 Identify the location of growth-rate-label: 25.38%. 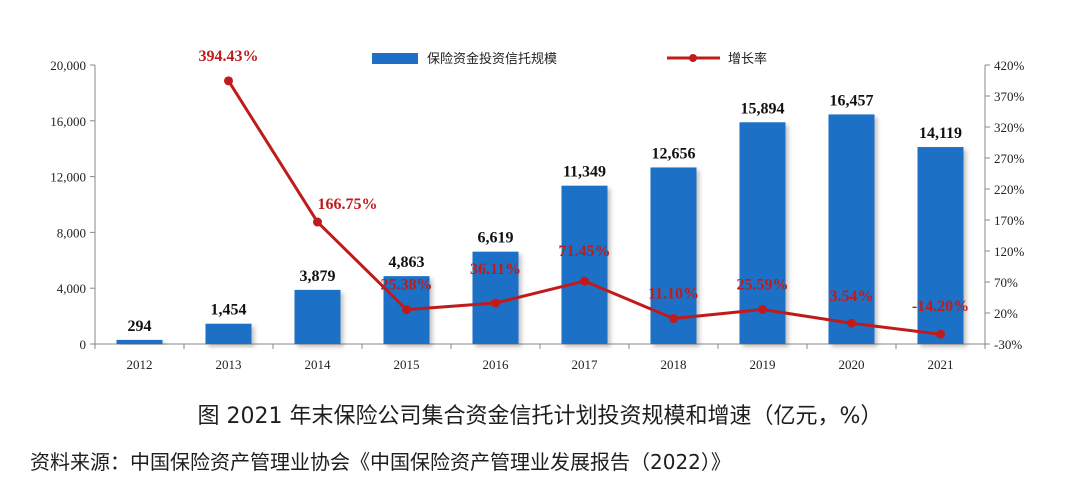
(407, 285).